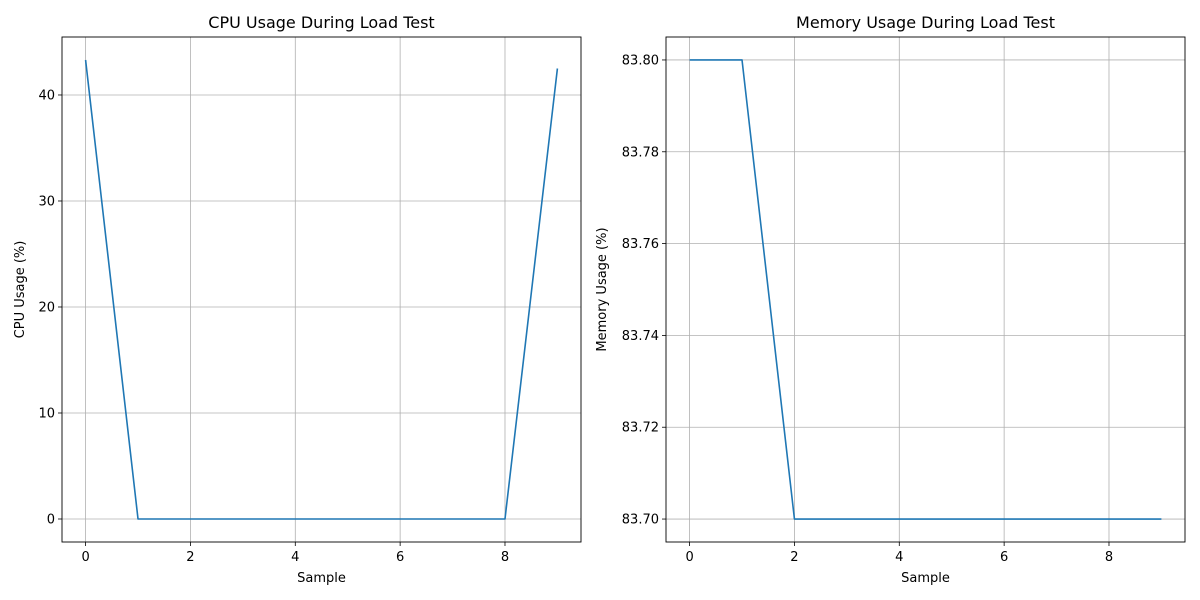  Describe the element at coordinates (20, 290) in the screenshot. I see `y-axis-label: CPU Usage (%)` at that location.